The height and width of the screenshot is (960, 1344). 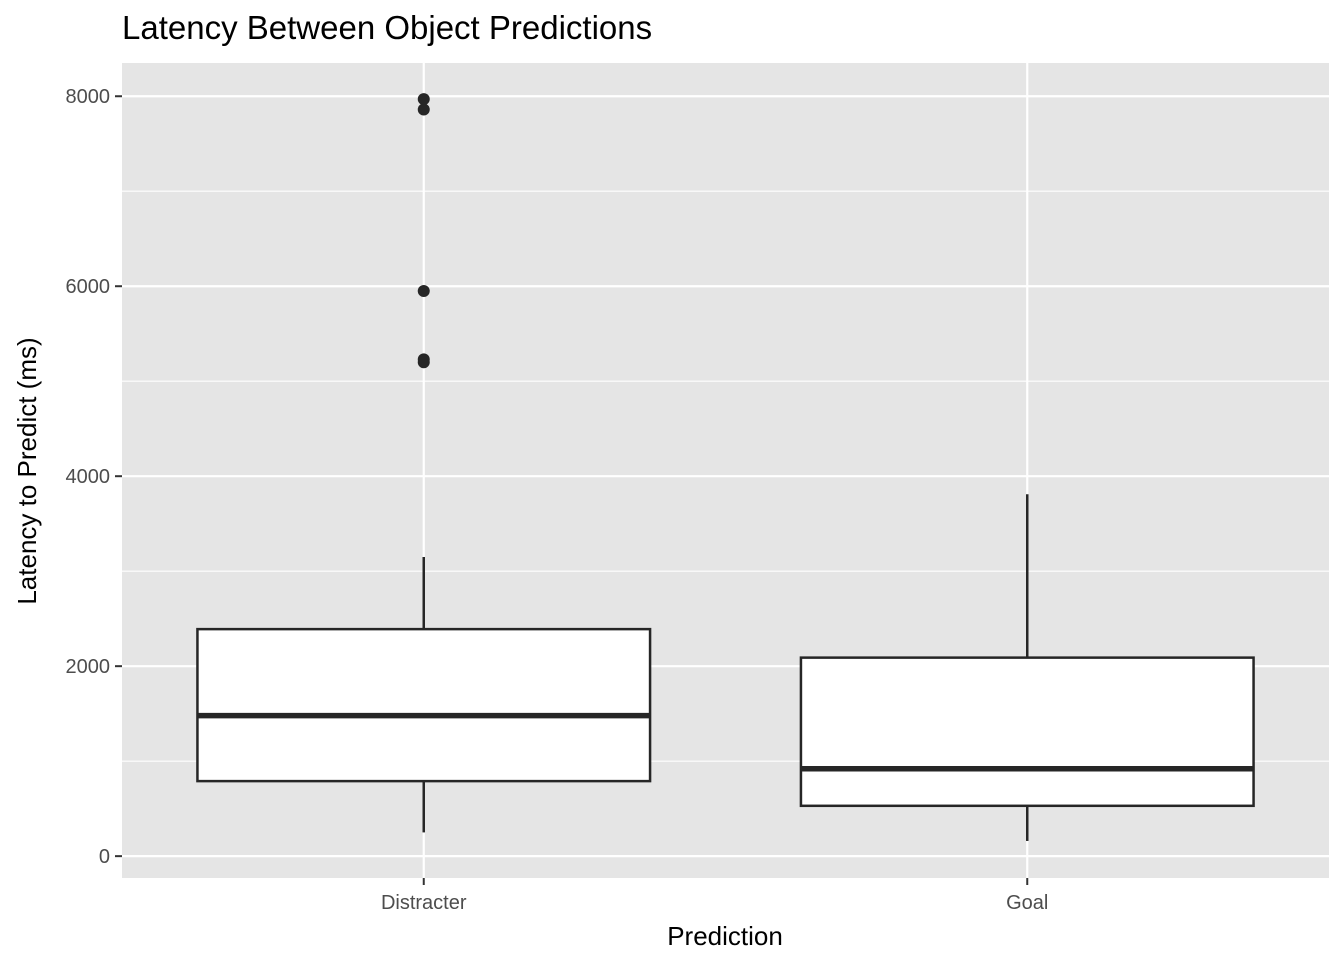 I want to click on box-group, so click(x=1027, y=667).